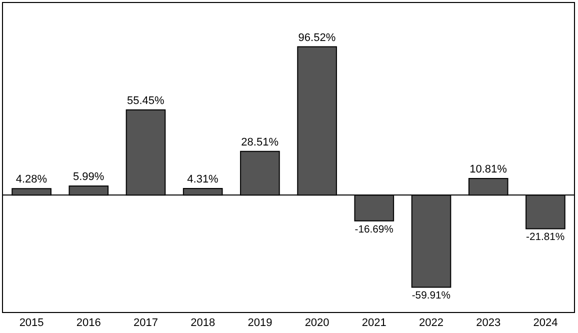 The width and height of the screenshot is (578, 333). Describe the element at coordinates (374, 323) in the screenshot. I see `x-tick-label: 2021` at that location.